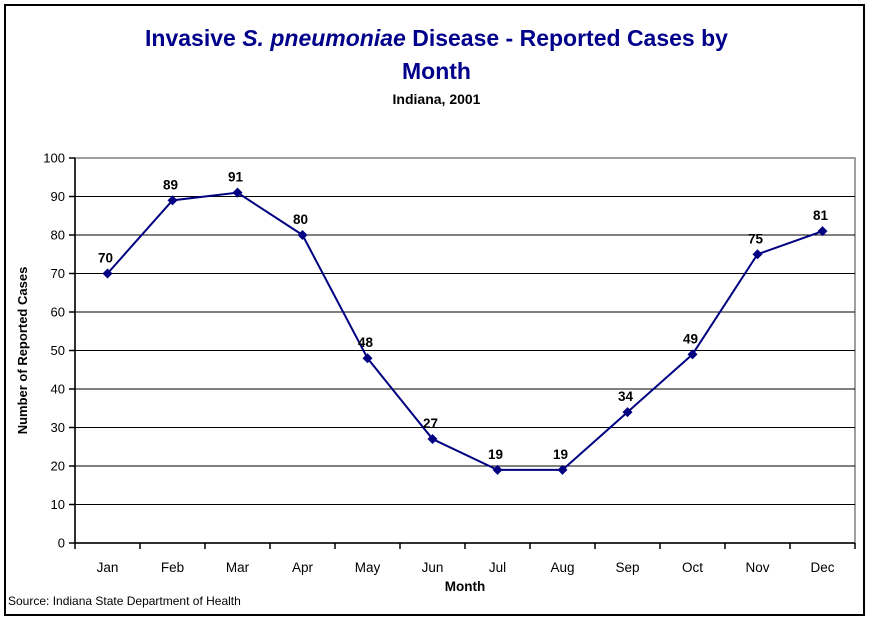 The height and width of the screenshot is (624, 873). What do you see at coordinates (58, 273) in the screenshot?
I see `y-tick-label: 70` at bounding box center [58, 273].